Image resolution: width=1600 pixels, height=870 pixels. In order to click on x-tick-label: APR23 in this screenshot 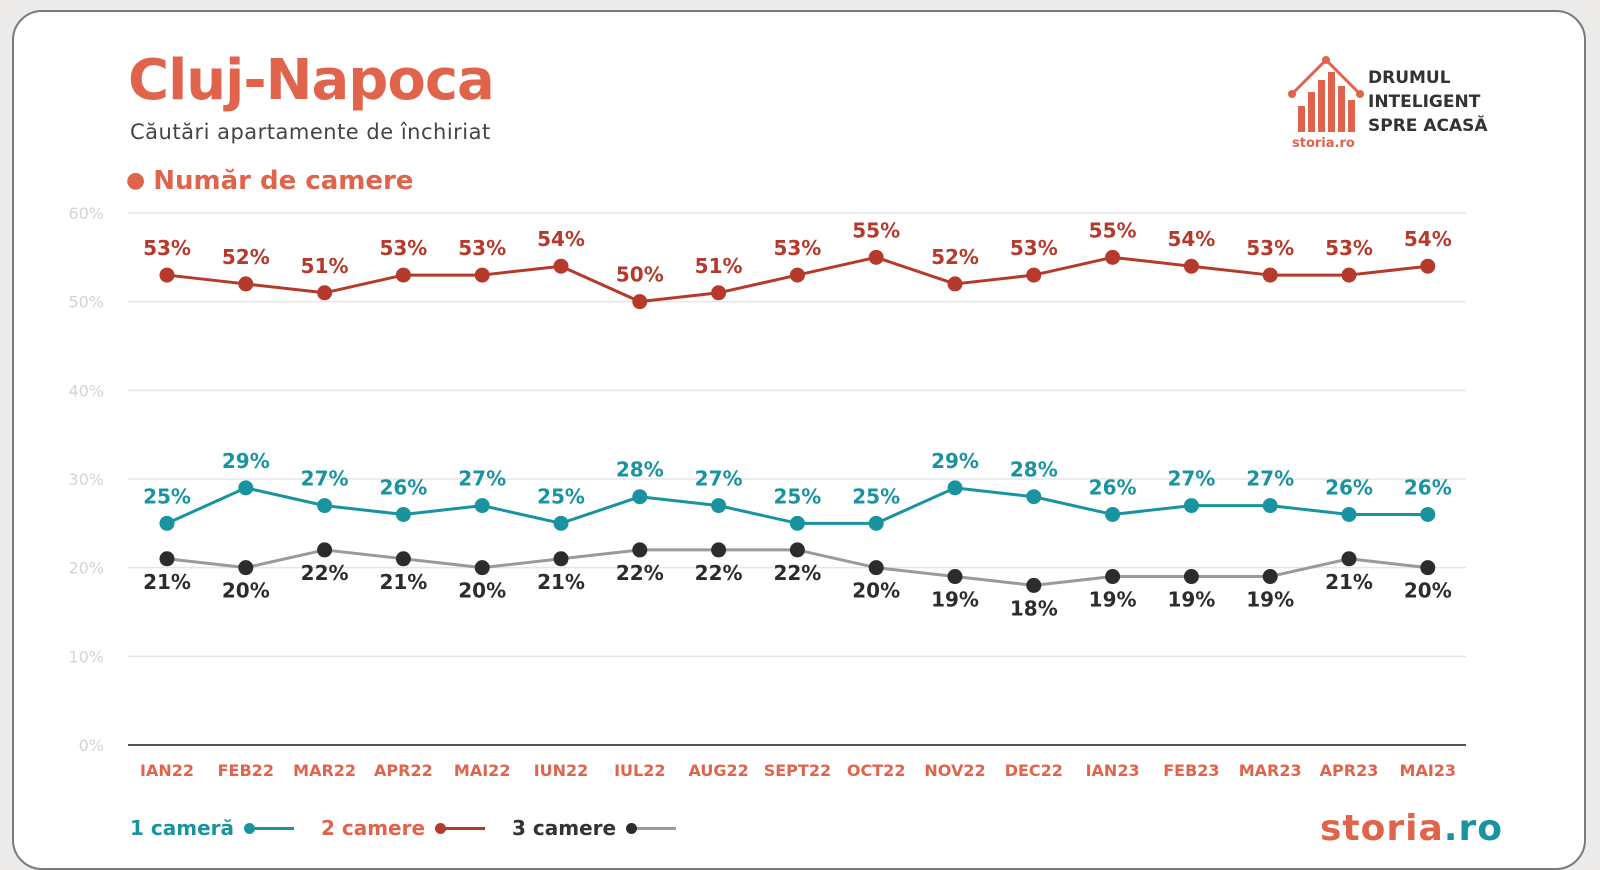, I will do `click(1349, 770)`.